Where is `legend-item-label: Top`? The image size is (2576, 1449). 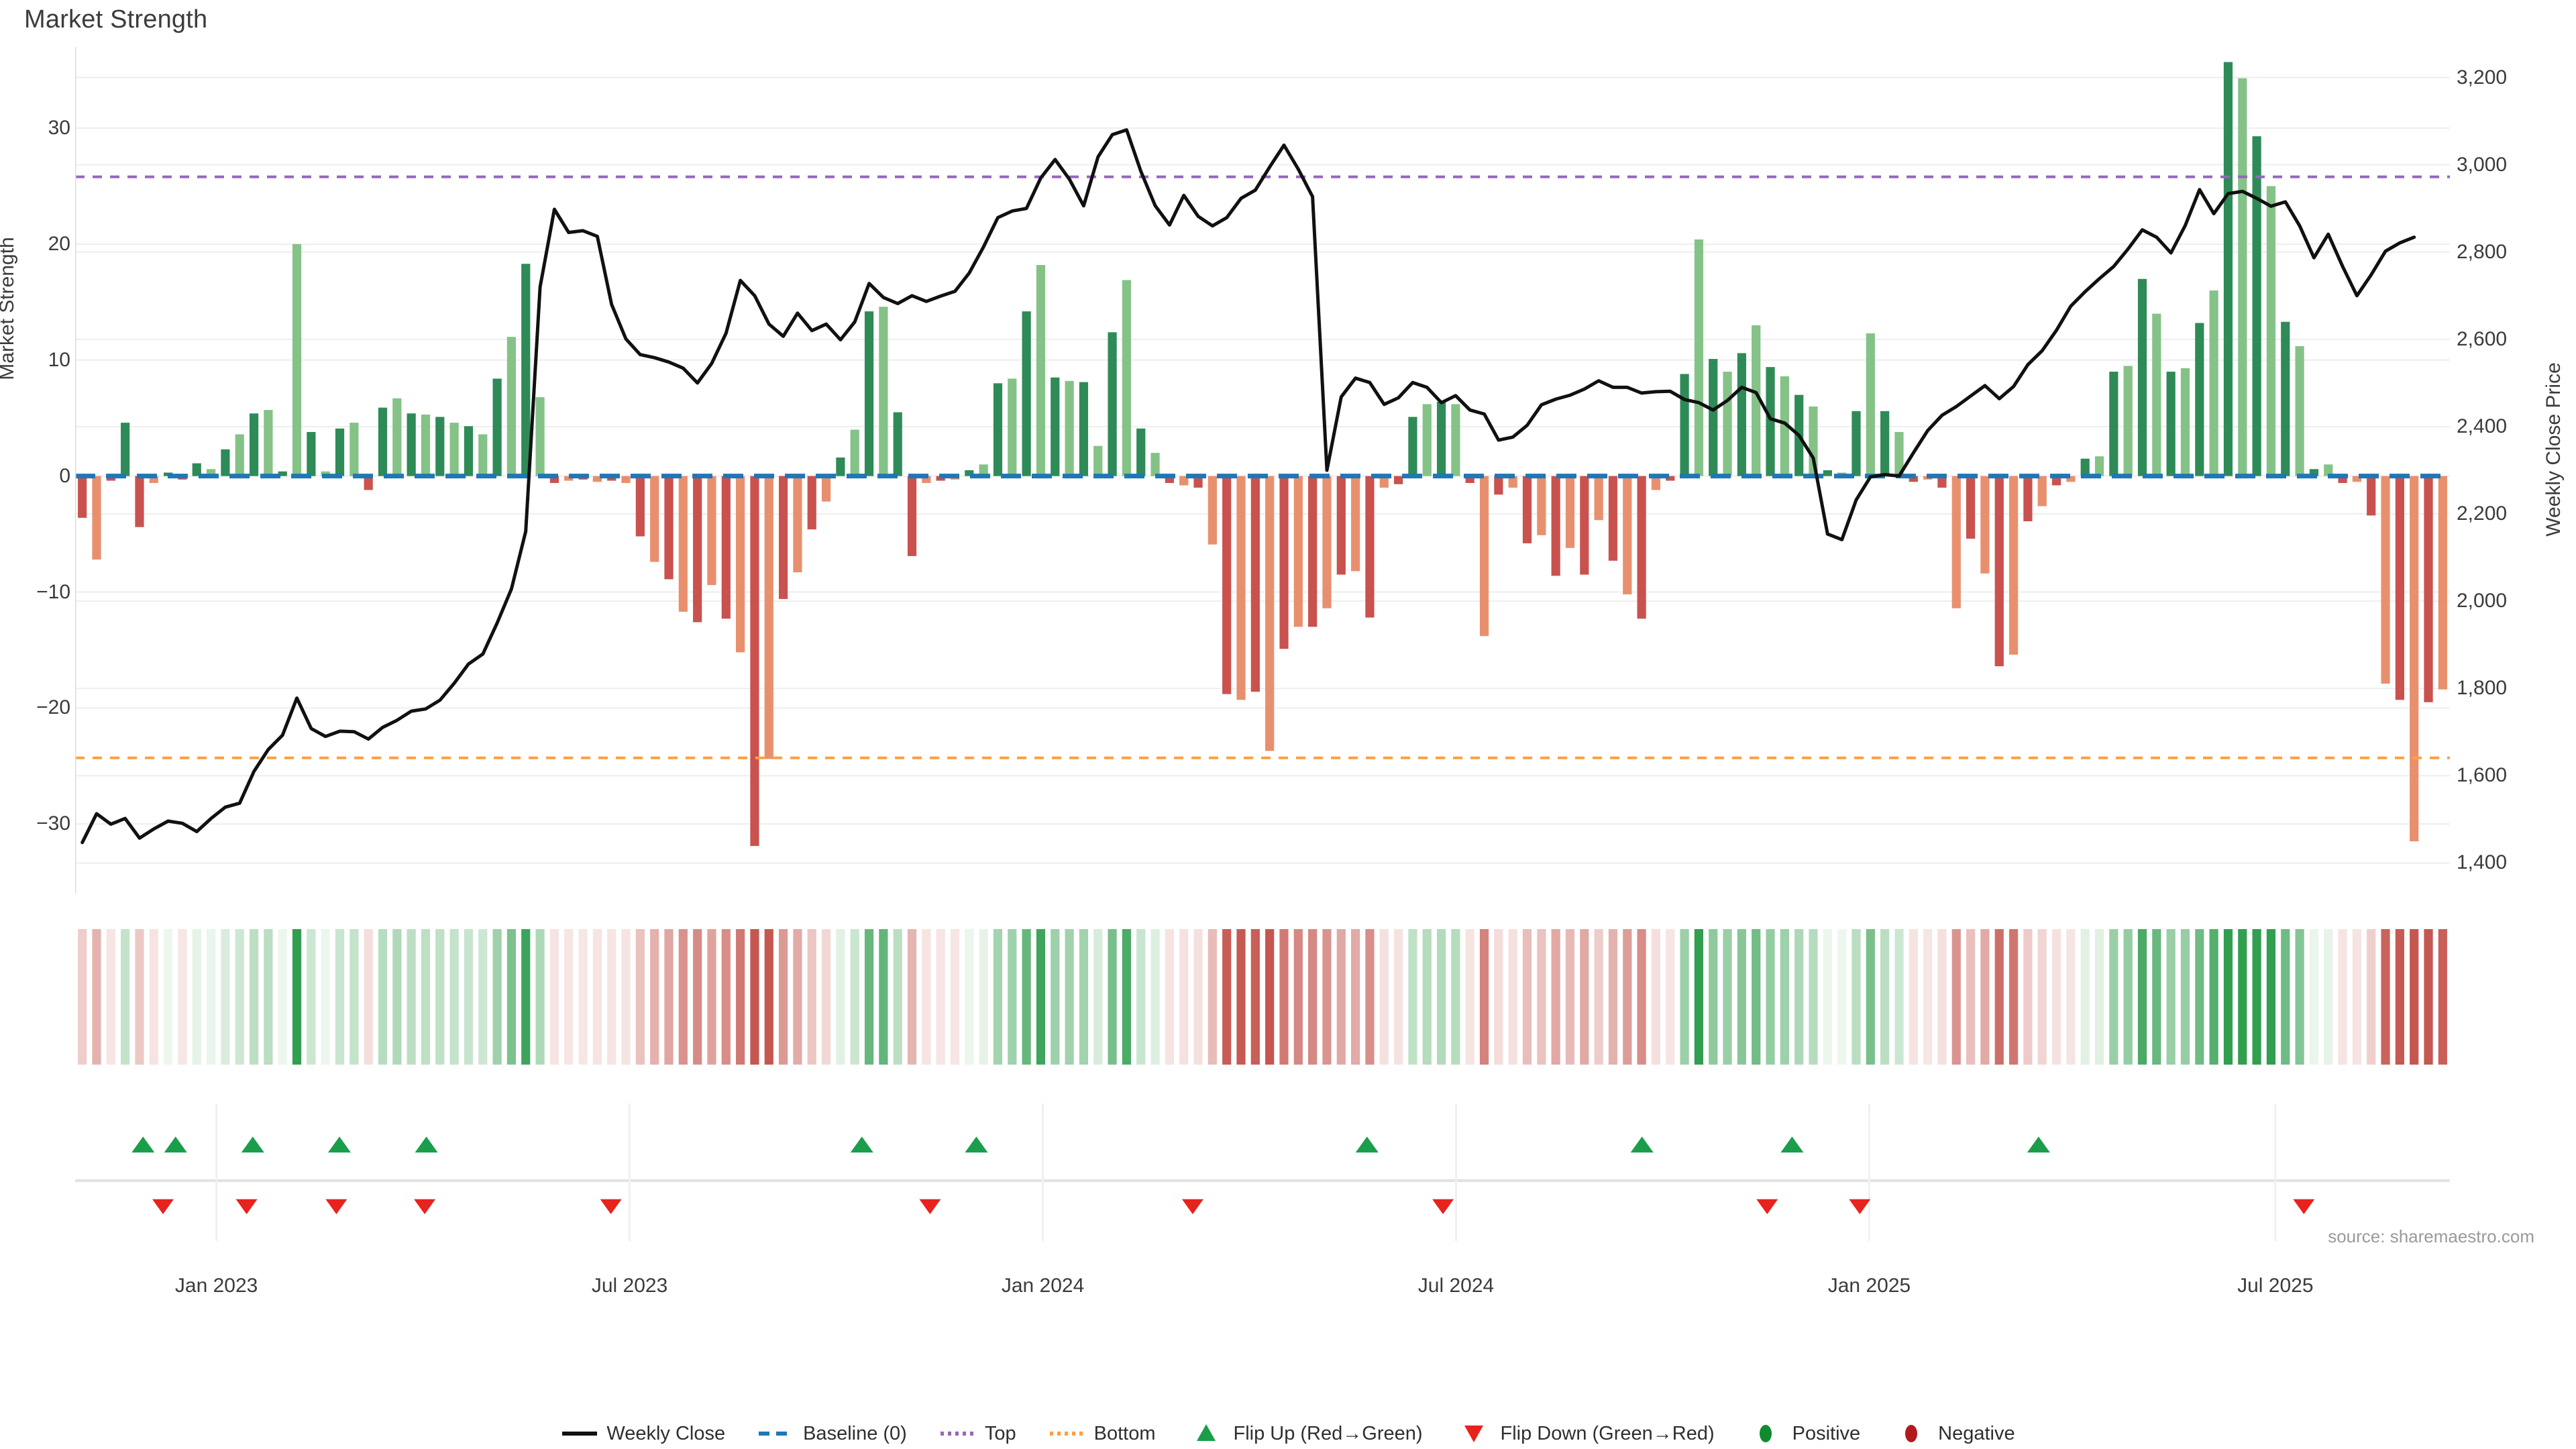 legend-item-label: Top is located at coordinates (1000, 1433).